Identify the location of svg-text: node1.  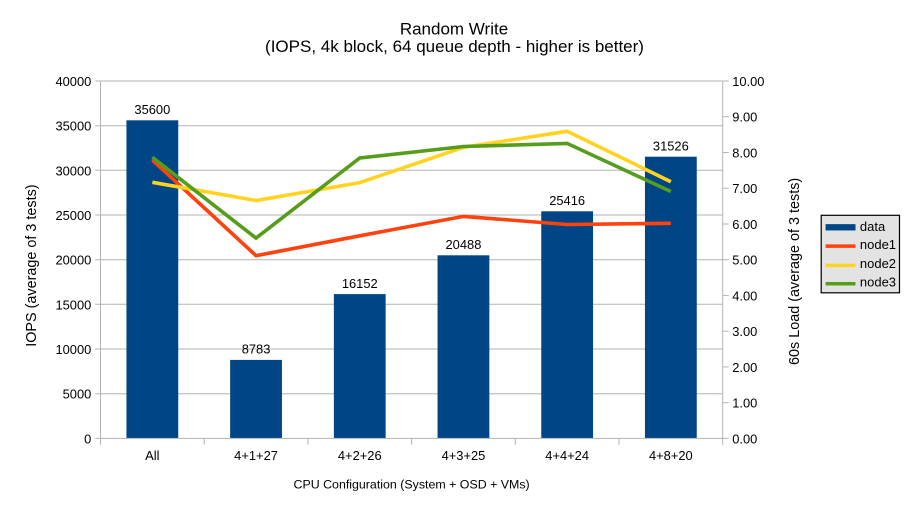
(878, 244).